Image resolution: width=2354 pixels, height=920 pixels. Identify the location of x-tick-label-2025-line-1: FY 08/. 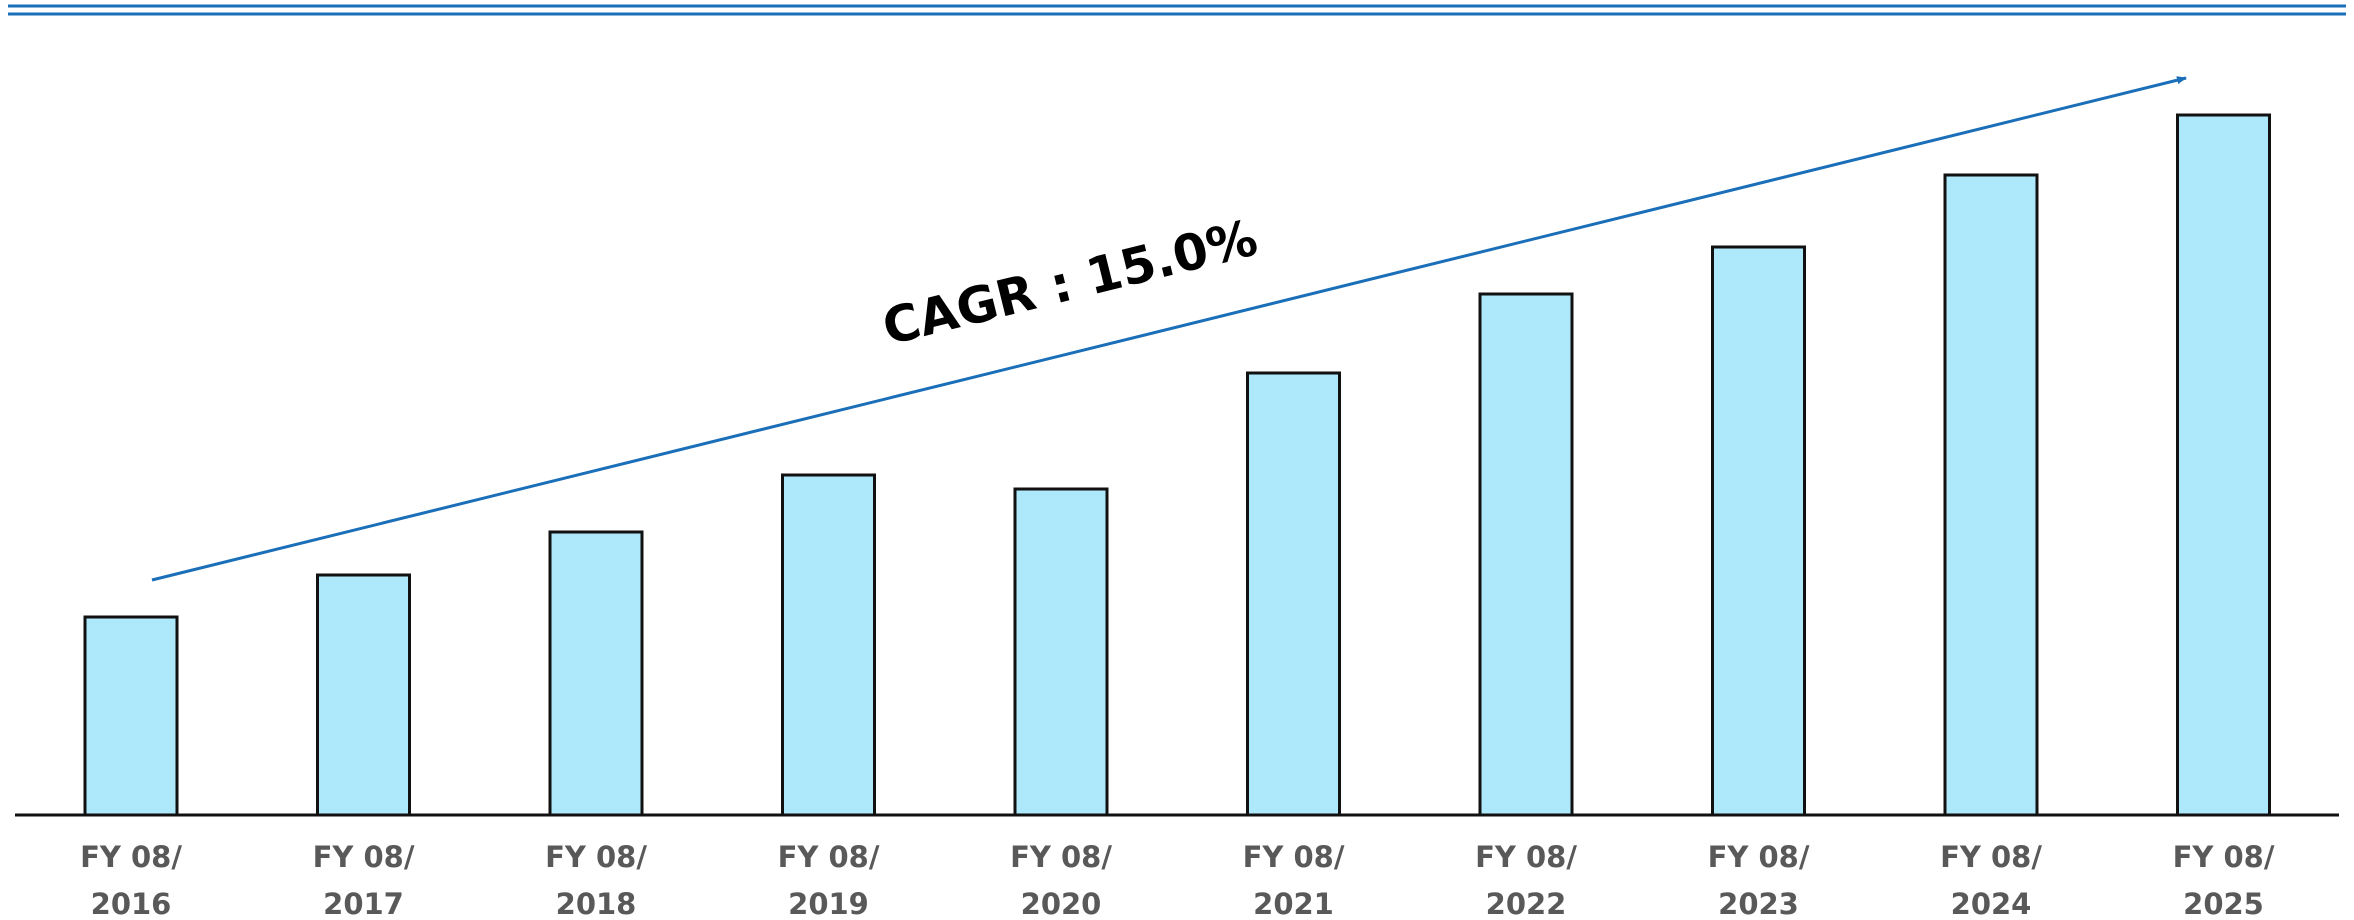
(2224, 857).